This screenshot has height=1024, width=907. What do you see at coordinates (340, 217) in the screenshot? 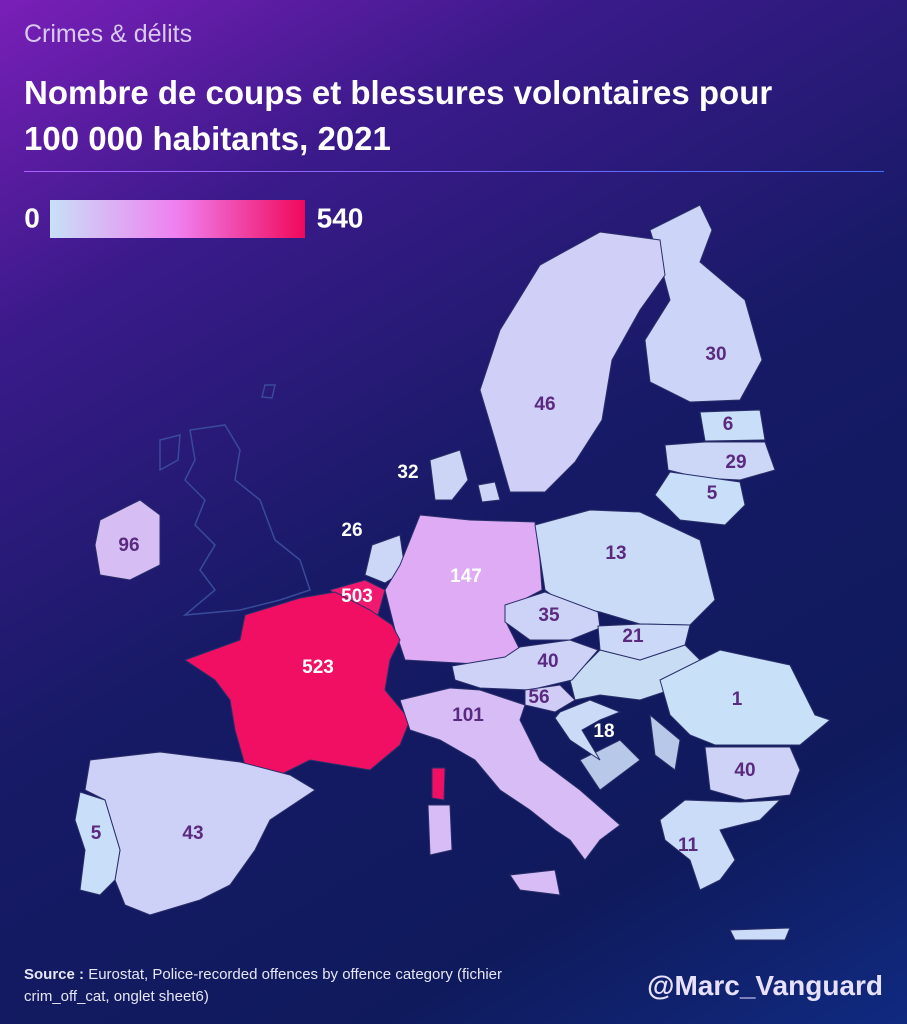
I see `color-bar-max: 540` at bounding box center [340, 217].